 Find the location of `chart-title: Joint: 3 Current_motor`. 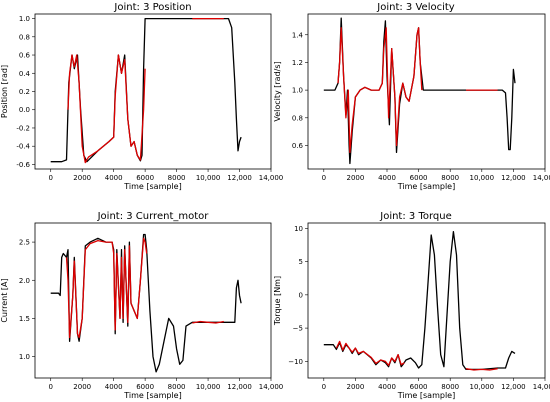

chart-title: Joint: 3 Current_motor is located at coordinates (153, 216).